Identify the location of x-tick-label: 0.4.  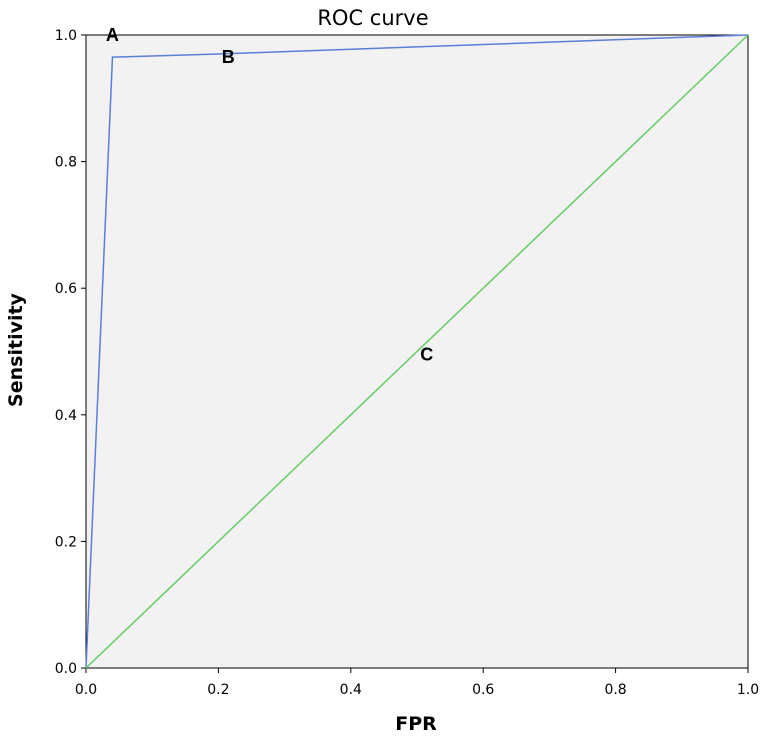
(351, 690).